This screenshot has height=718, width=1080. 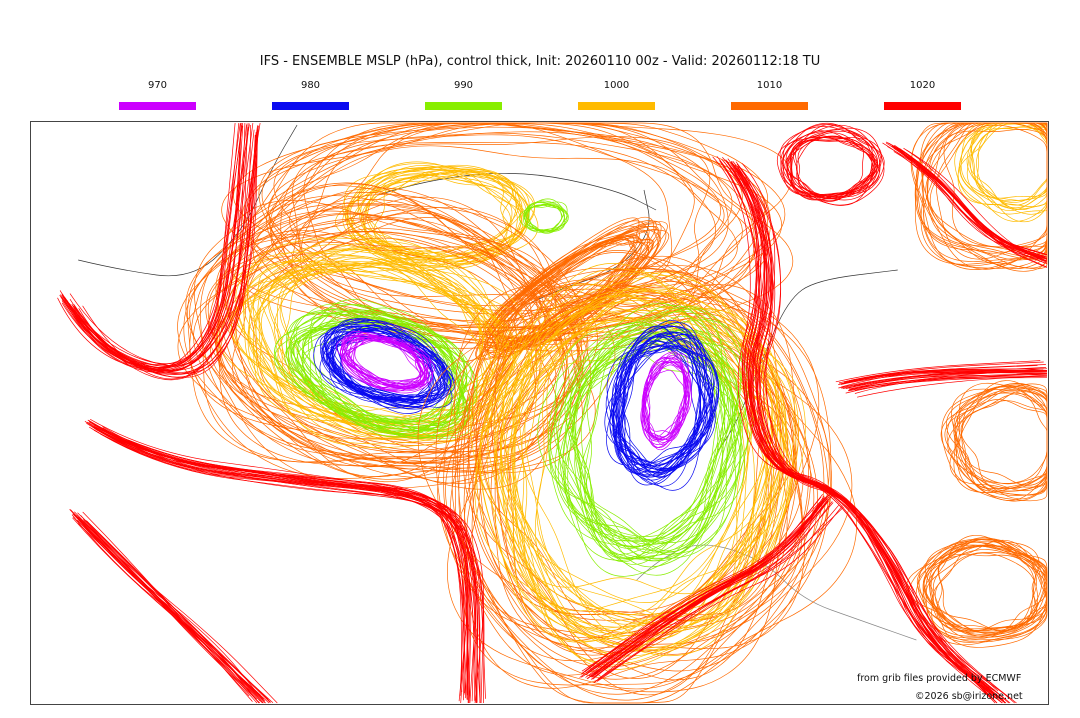 I want to click on legend-item-990: 990, so click(x=463, y=95).